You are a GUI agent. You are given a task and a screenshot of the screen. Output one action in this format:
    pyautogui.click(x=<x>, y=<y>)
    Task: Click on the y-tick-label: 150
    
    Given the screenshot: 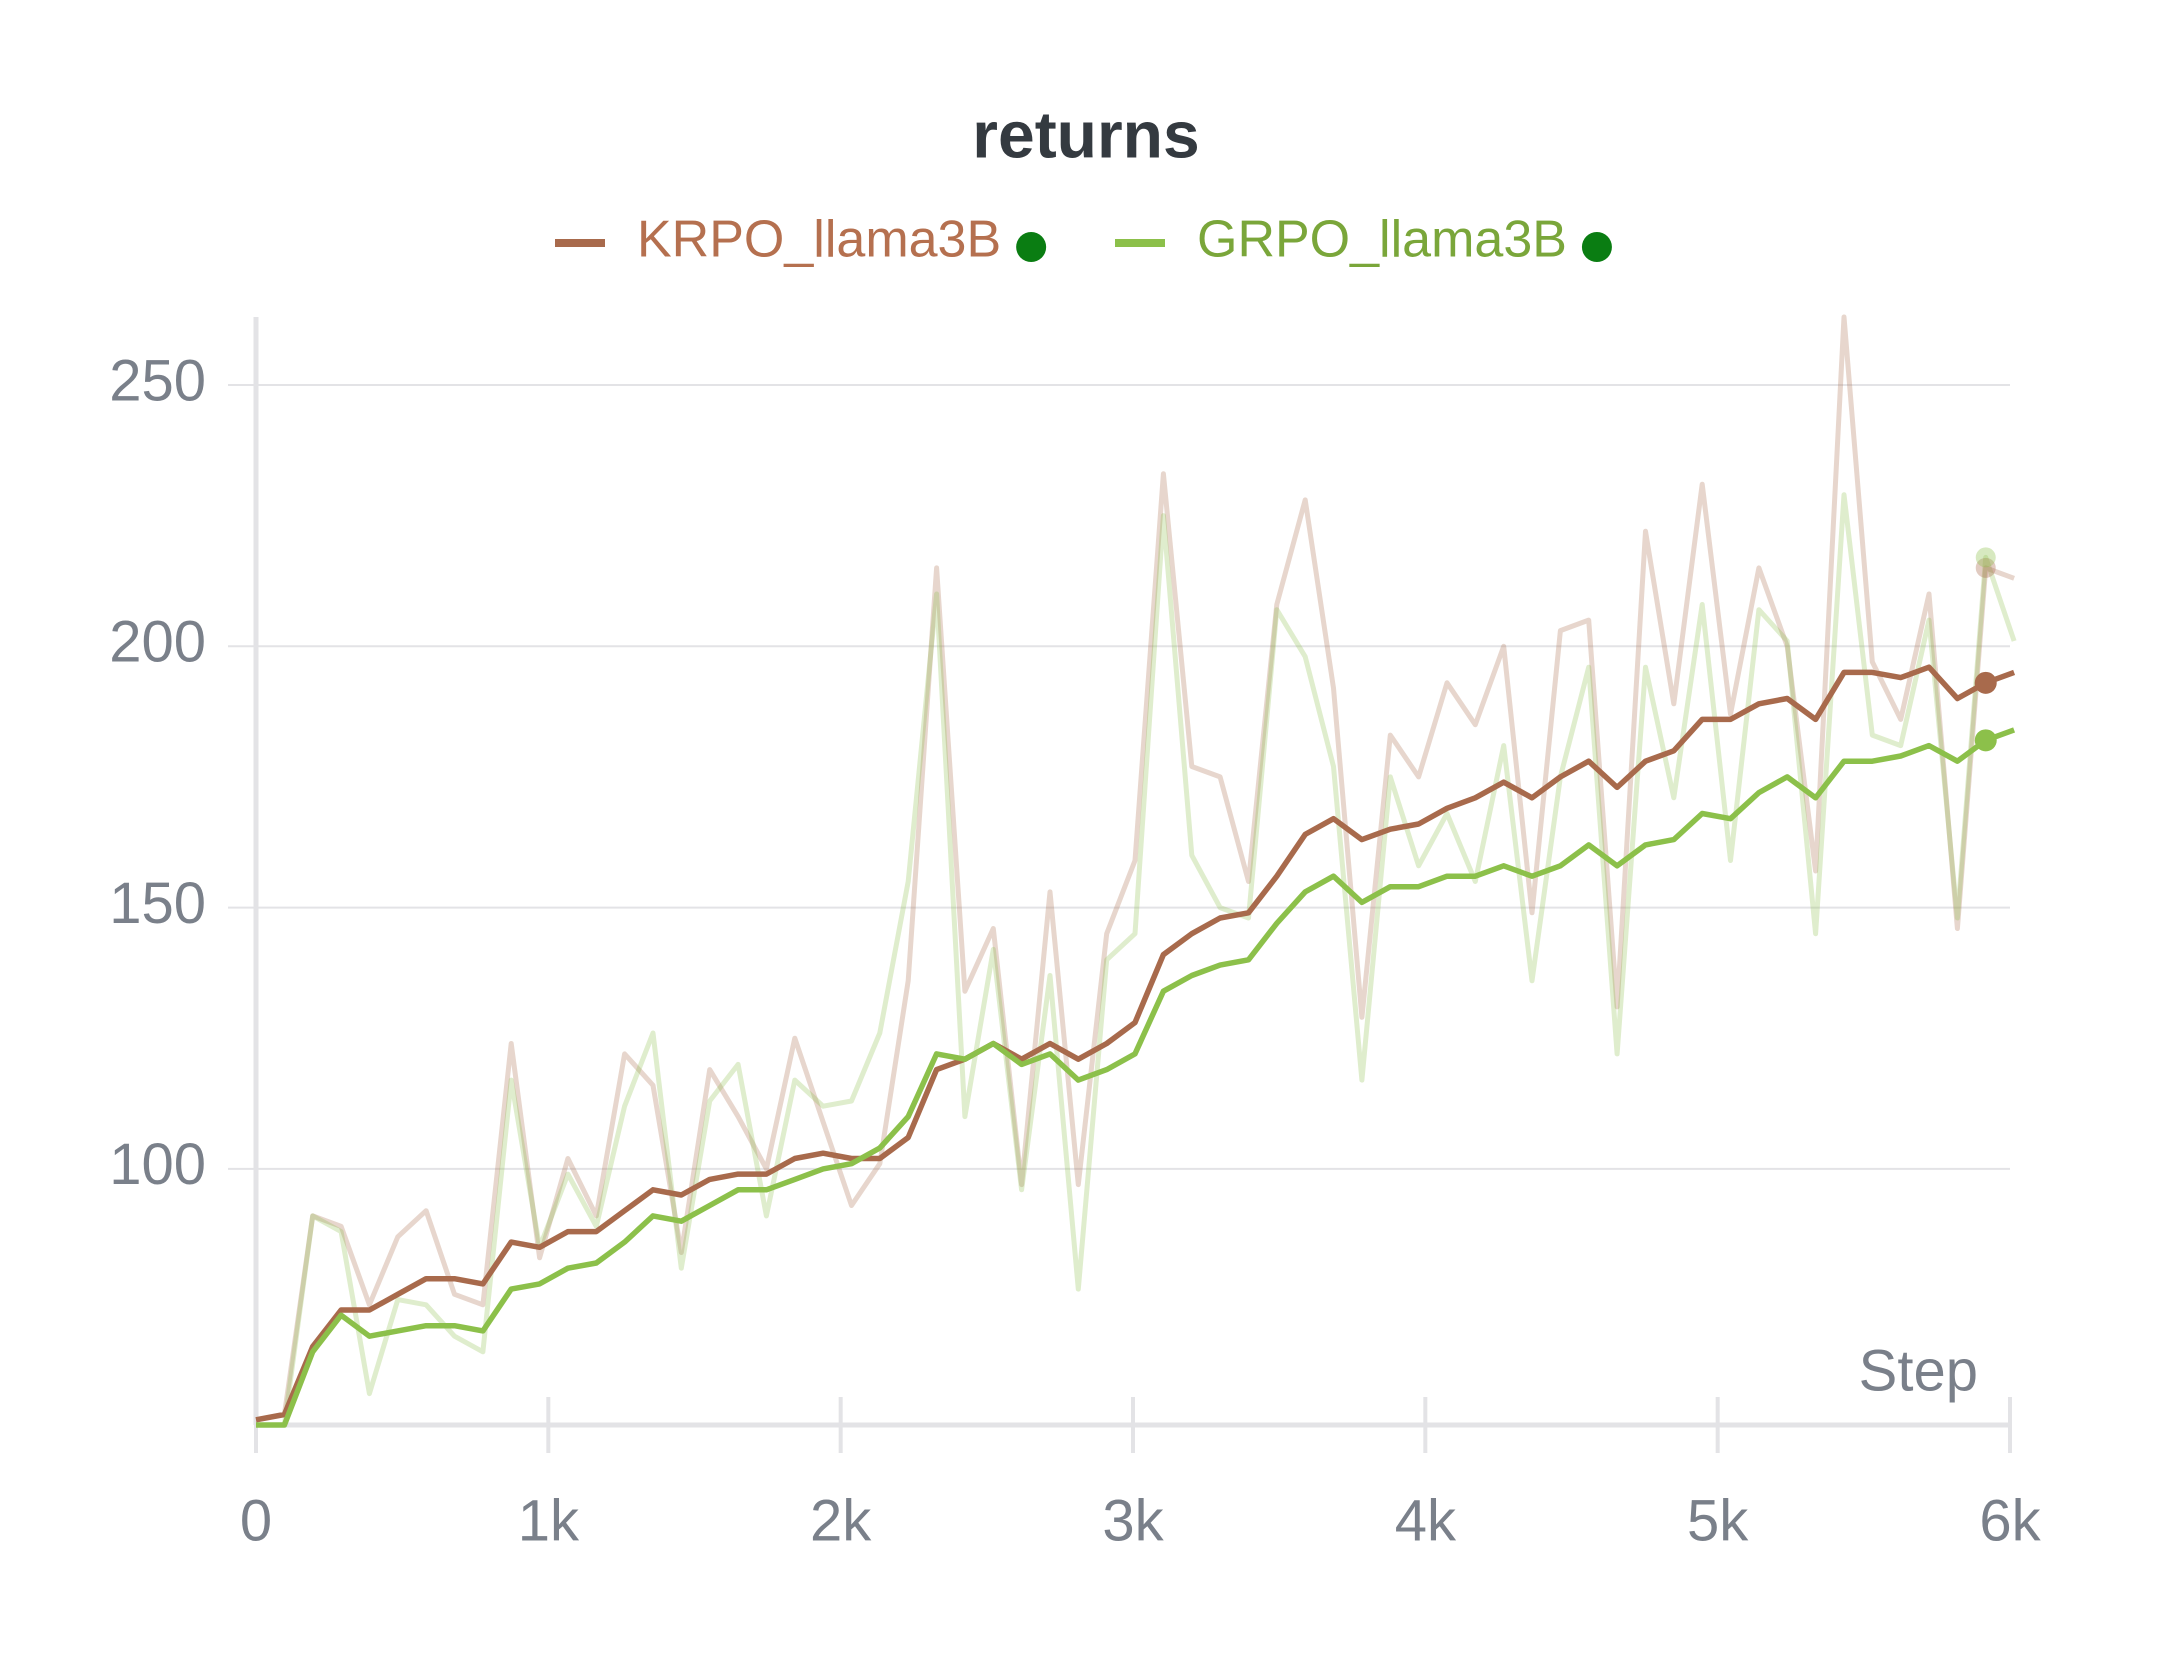 What is the action you would take?
    pyautogui.click(x=157, y=903)
    